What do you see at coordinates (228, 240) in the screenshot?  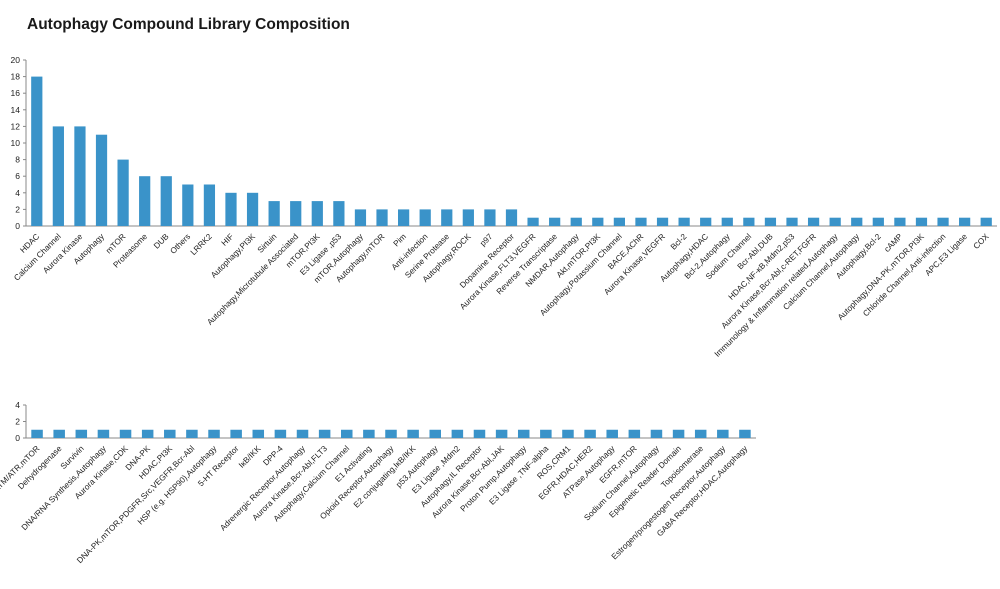 I see `category-label: HIF` at bounding box center [228, 240].